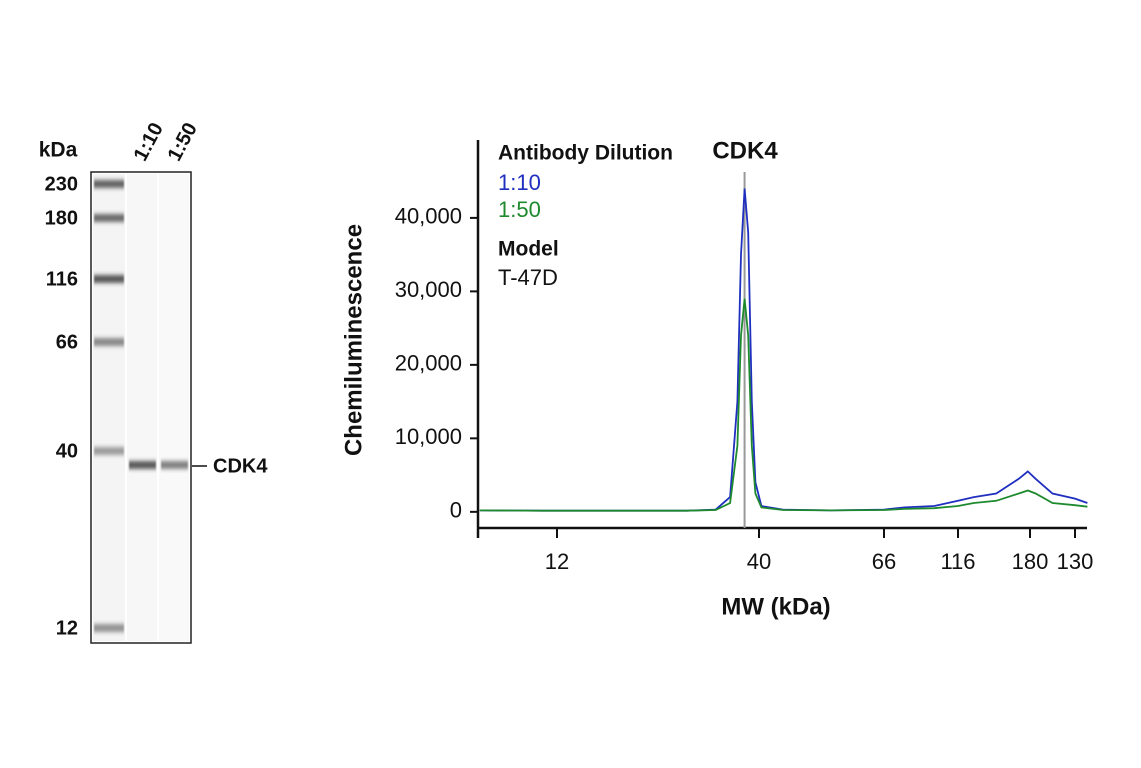 This screenshot has width=1141, height=768. I want to click on lane-label: 1:50, so click(183, 142).